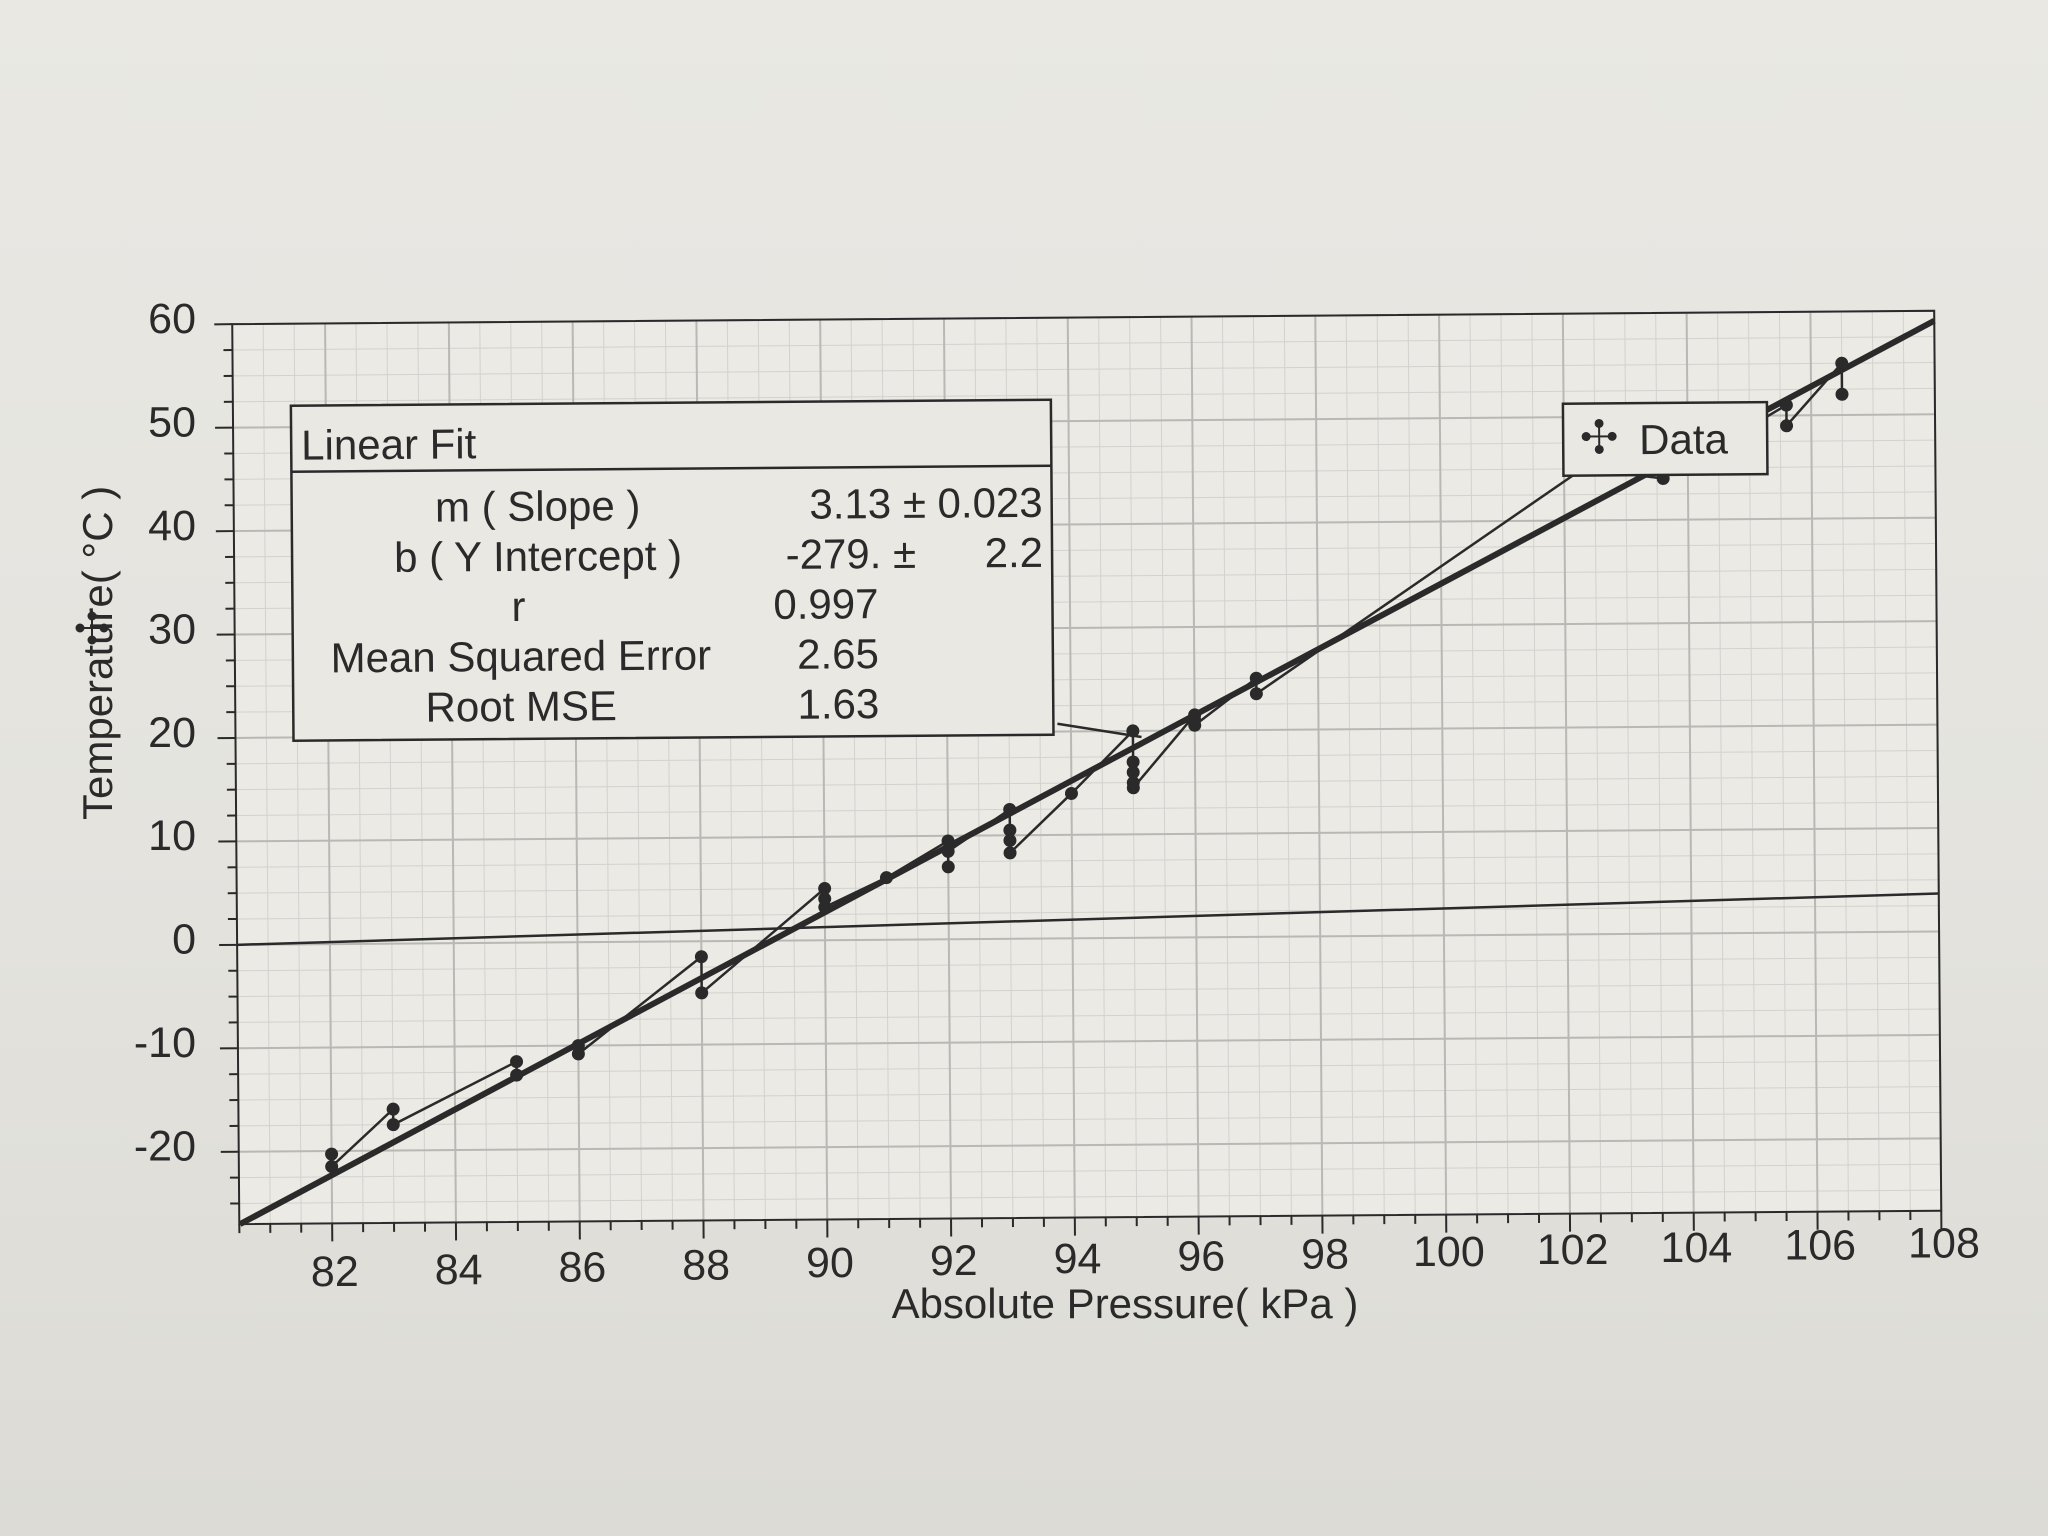 Image resolution: width=2048 pixels, height=1536 pixels. I want to click on fit-box-pointer, so click(1099, 730).